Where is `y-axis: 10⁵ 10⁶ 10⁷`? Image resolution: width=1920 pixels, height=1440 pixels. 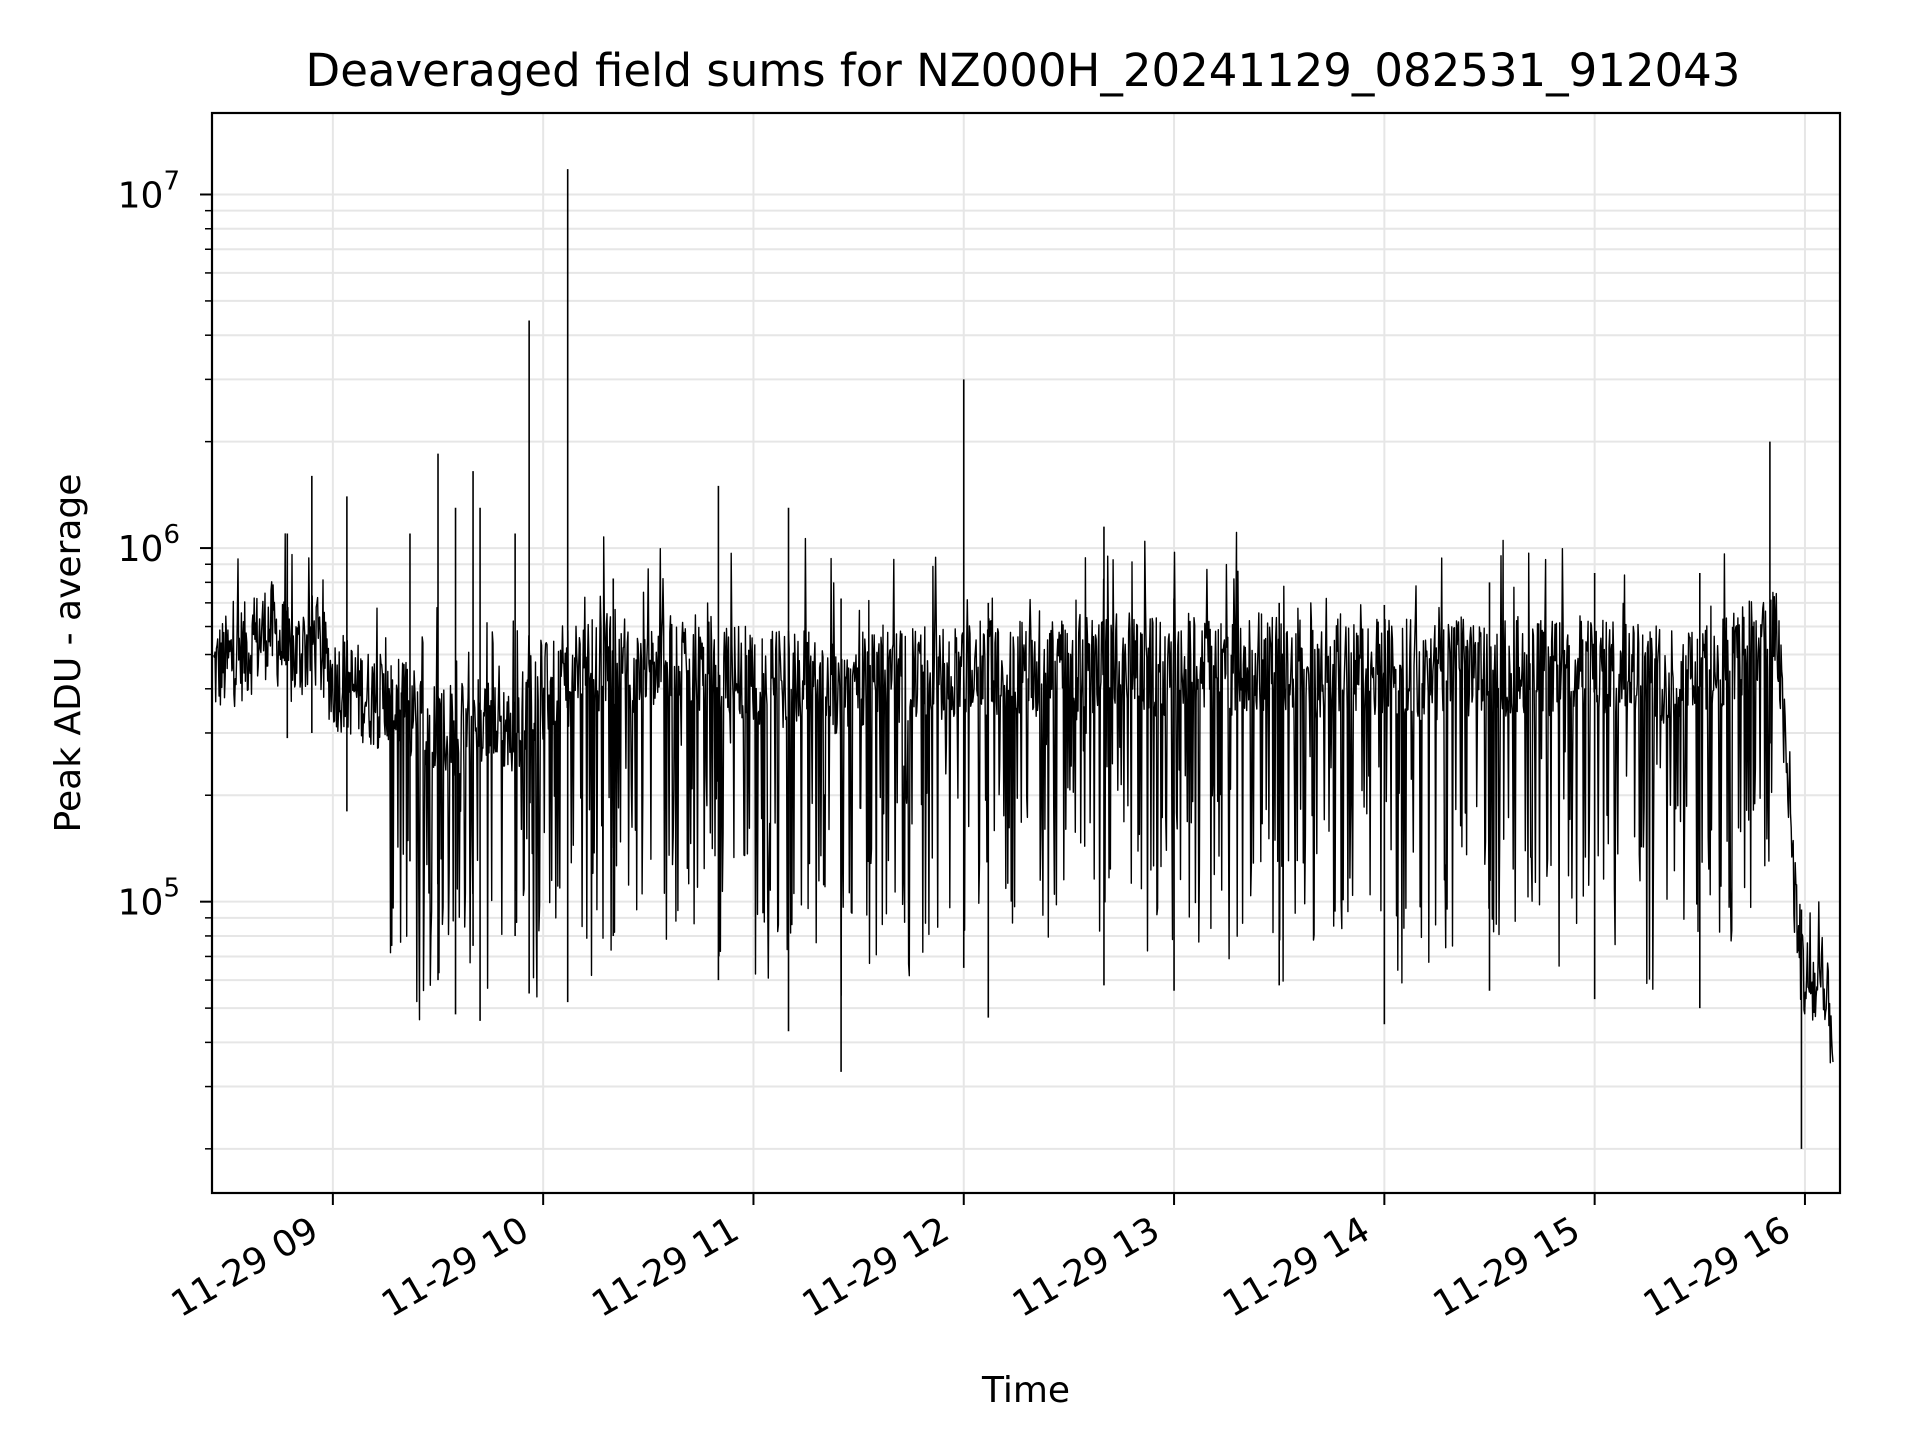
y-axis: 10⁵ 10⁶ 10⁷ is located at coordinates (165, 658).